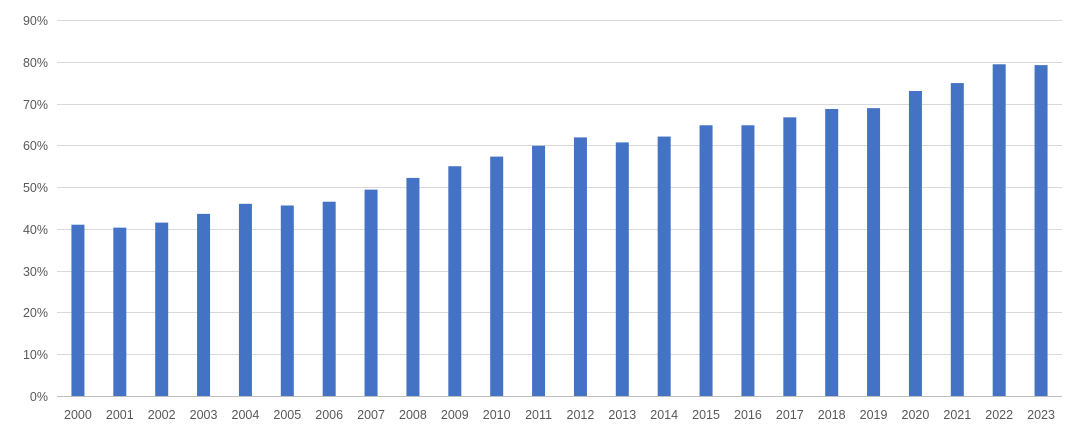 The image size is (1085, 429). I want to click on bar-2023, so click(1041, 231).